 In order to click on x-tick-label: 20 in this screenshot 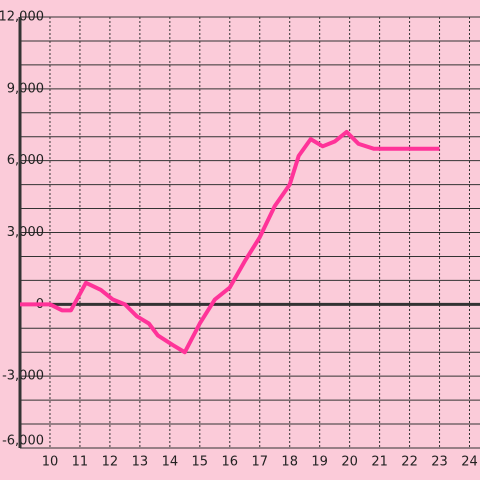, I will do `click(349, 462)`.